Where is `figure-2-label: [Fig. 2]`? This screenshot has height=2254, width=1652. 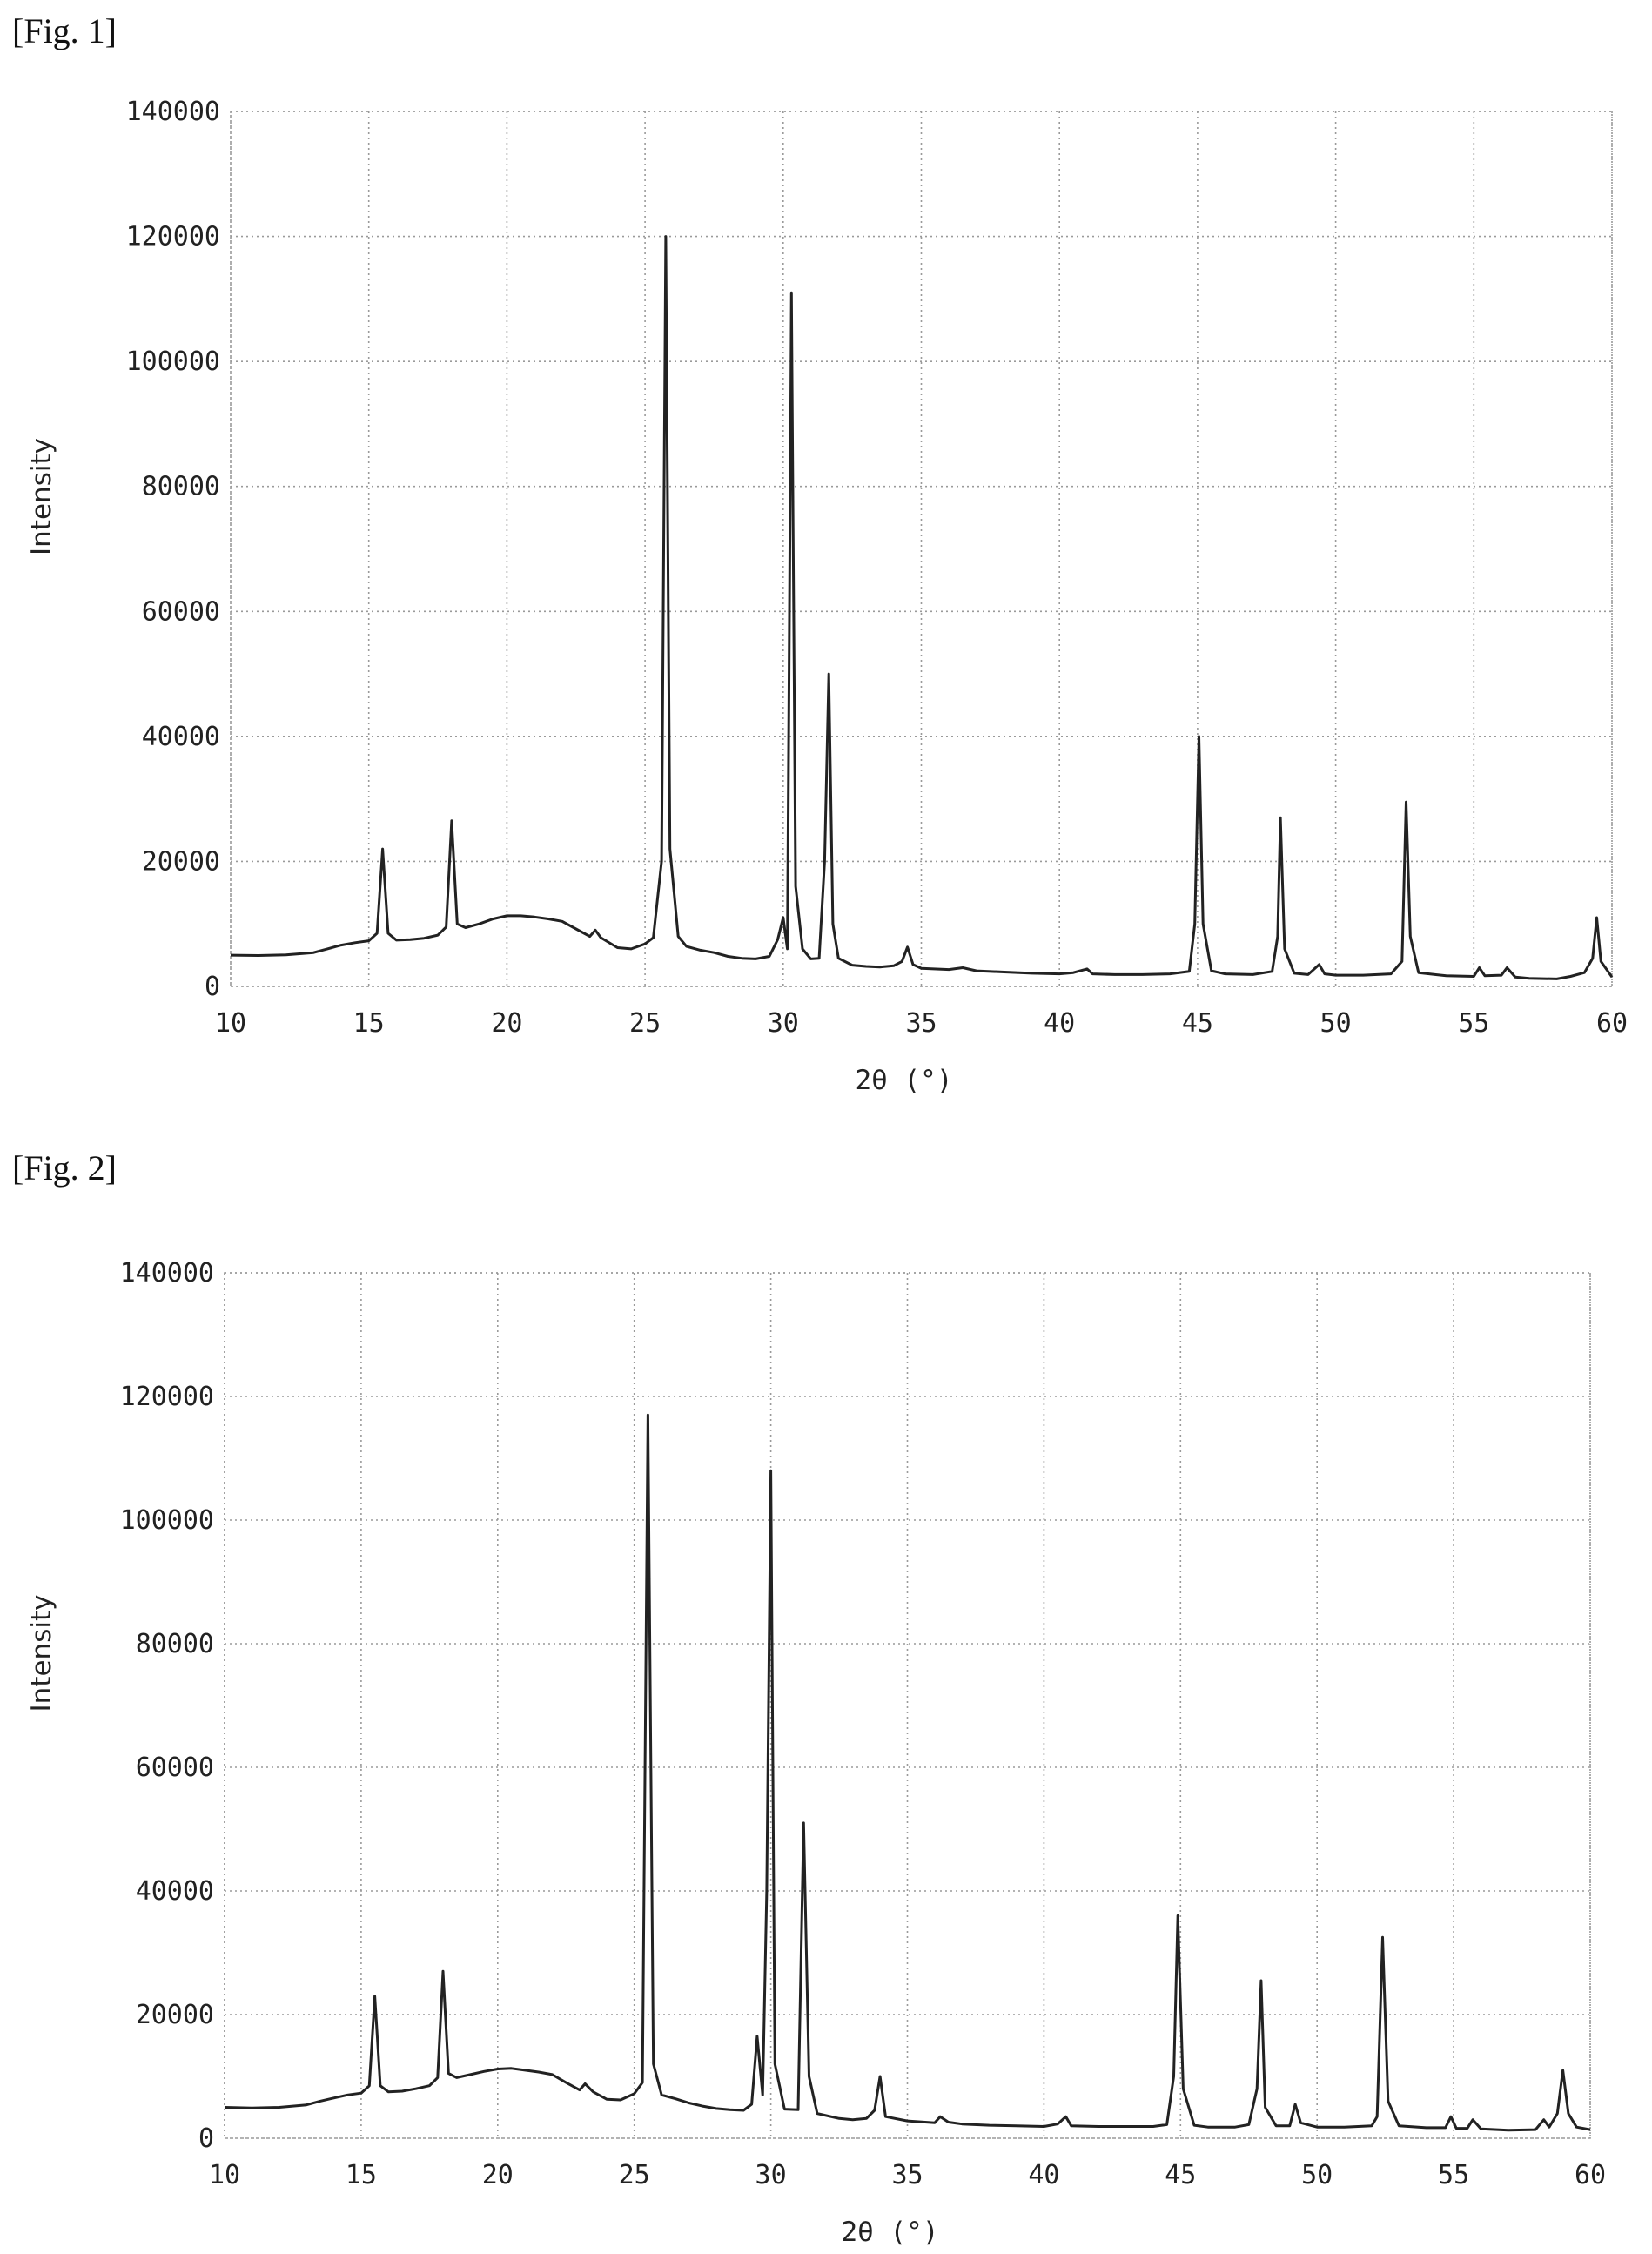
figure-2-label: [Fig. 2] is located at coordinates (64, 1168).